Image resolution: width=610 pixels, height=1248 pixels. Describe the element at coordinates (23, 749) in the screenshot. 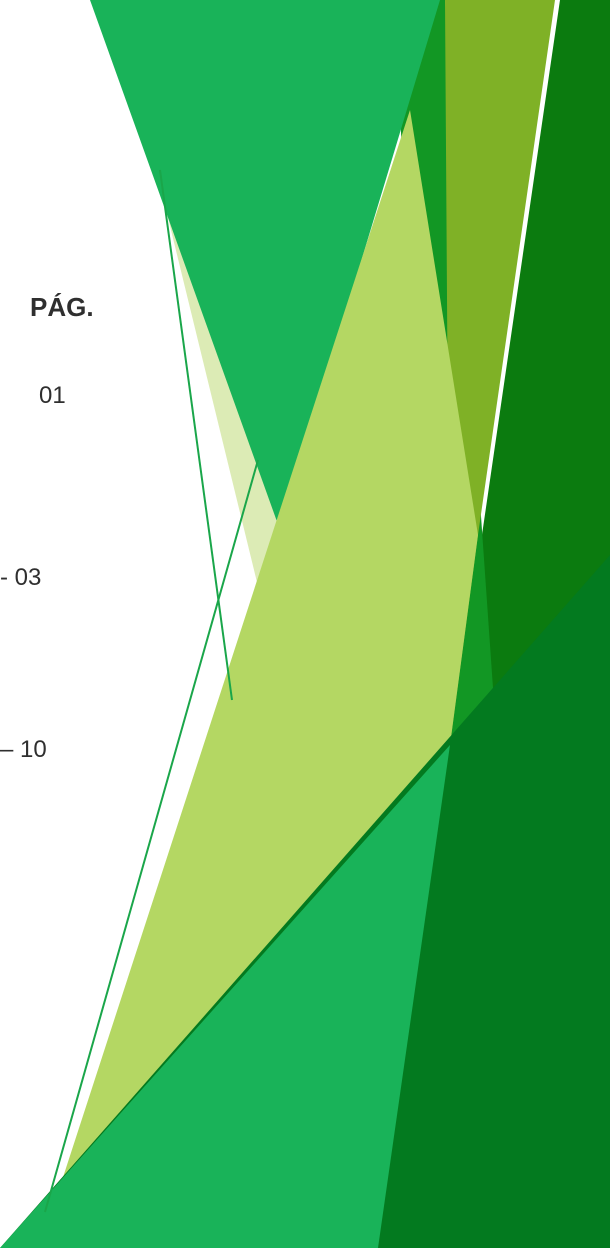

I see `toc-page-number: – 10` at that location.